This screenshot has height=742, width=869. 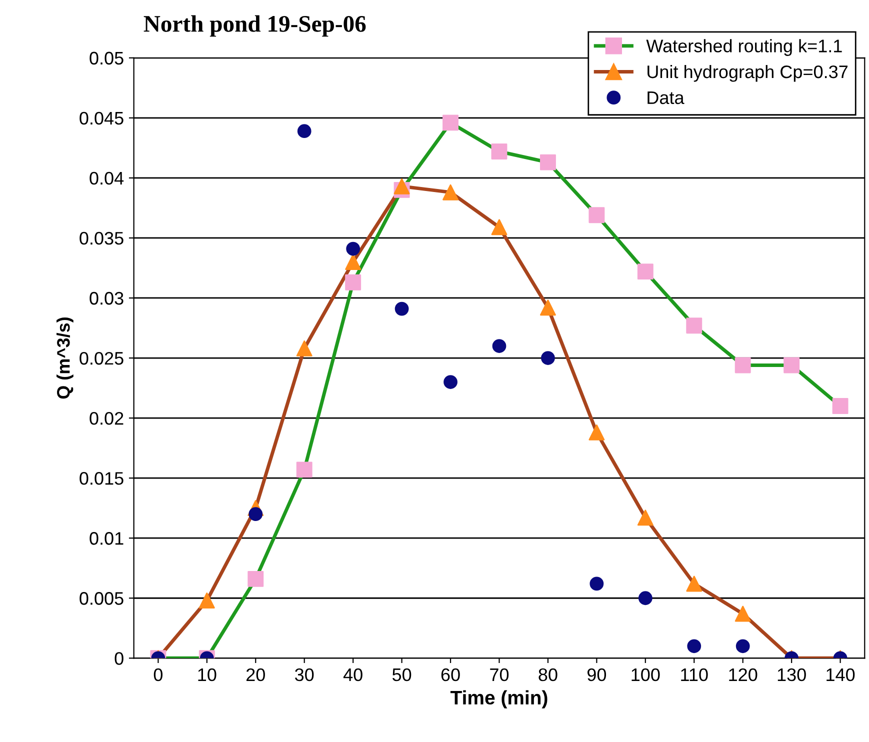 I want to click on x-tick-label: 140, so click(x=840, y=675).